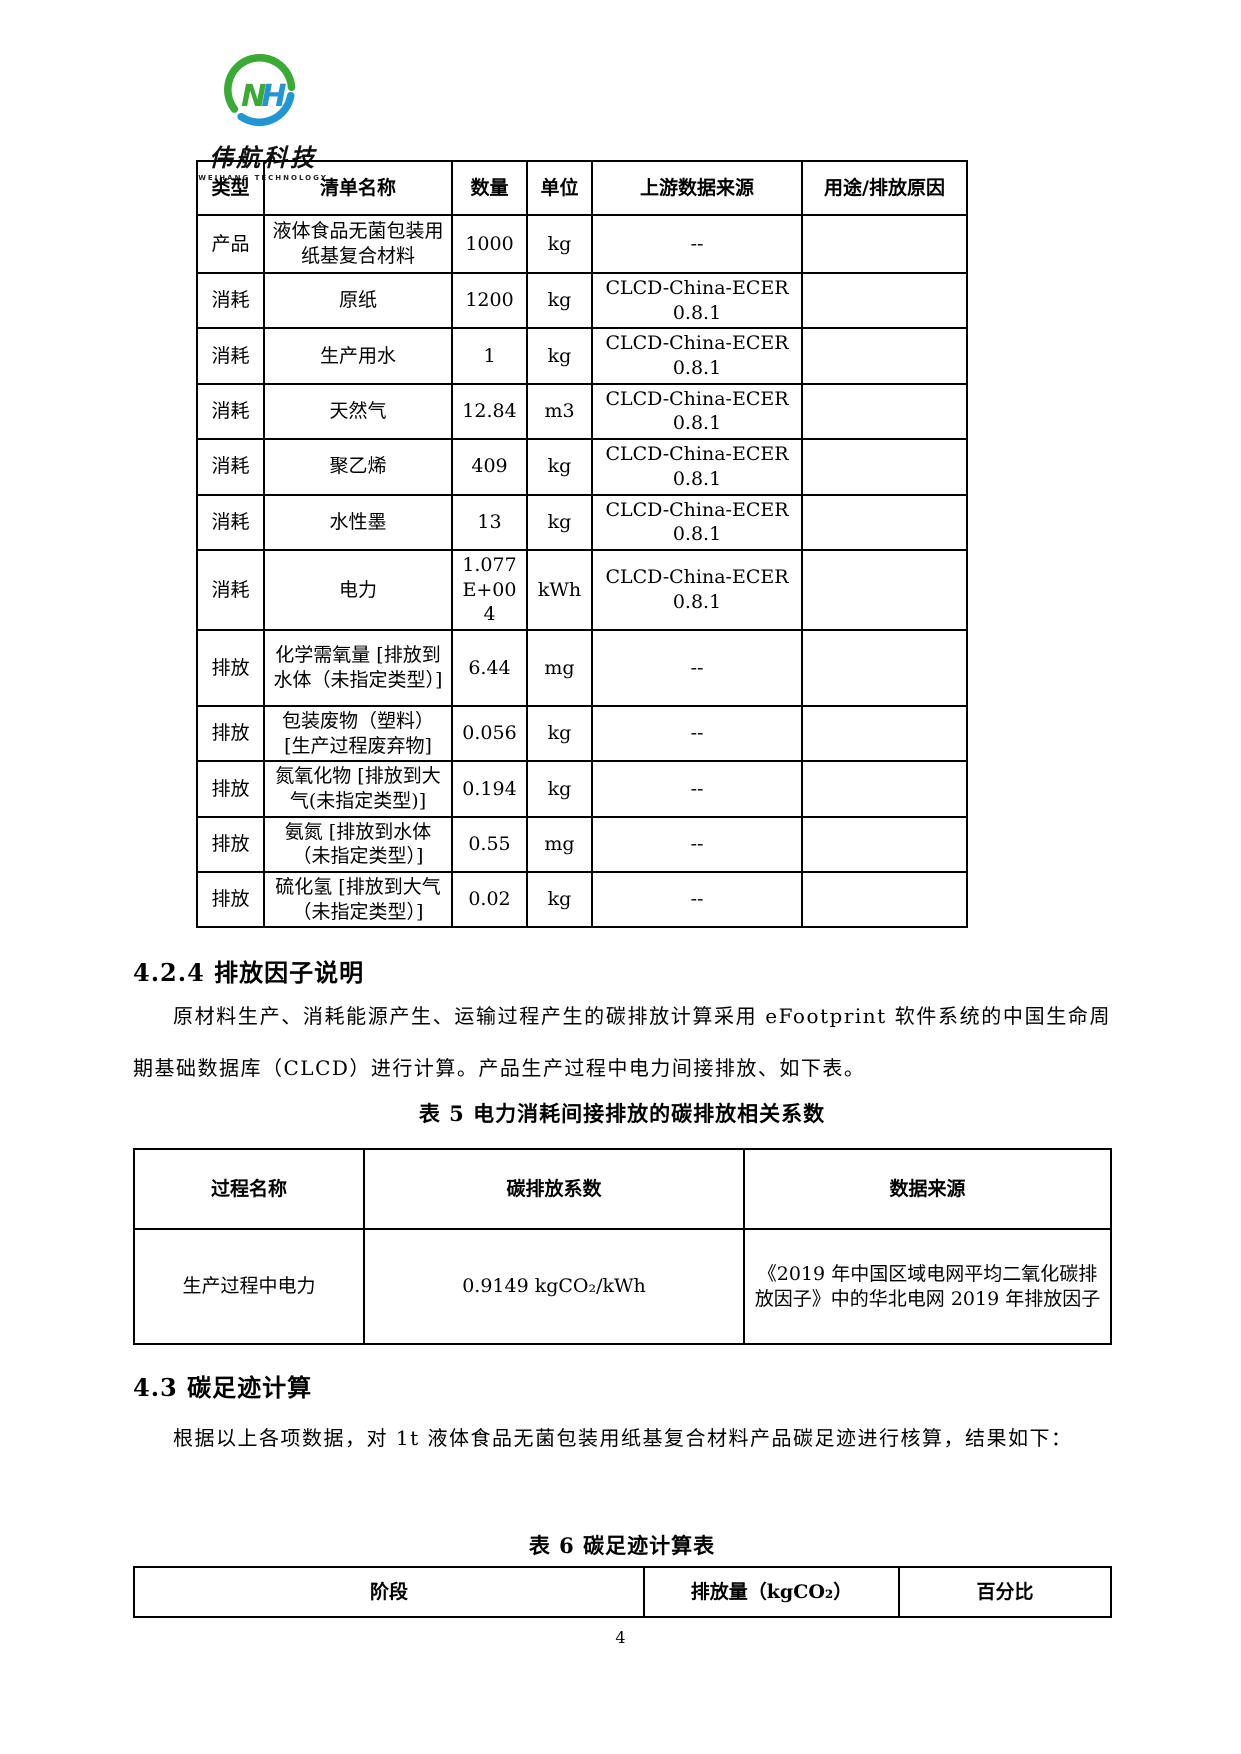 This screenshot has height=1754, width=1241. Describe the element at coordinates (489, 789) in the screenshot. I see `cell-qty: 0.194` at that location.